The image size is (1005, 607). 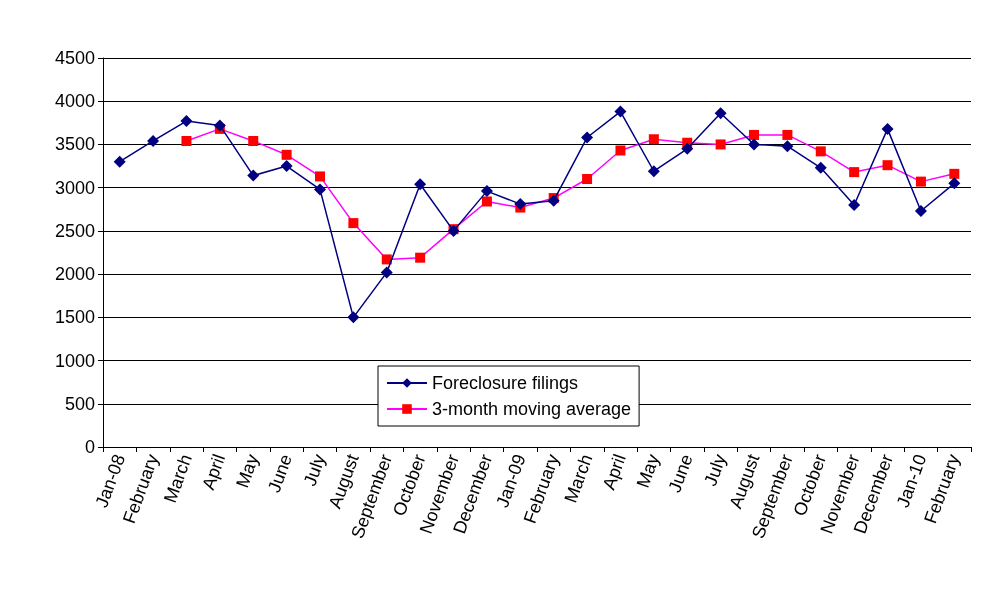 What do you see at coordinates (74, 187) in the screenshot?
I see `y-tick-label: 3000` at bounding box center [74, 187].